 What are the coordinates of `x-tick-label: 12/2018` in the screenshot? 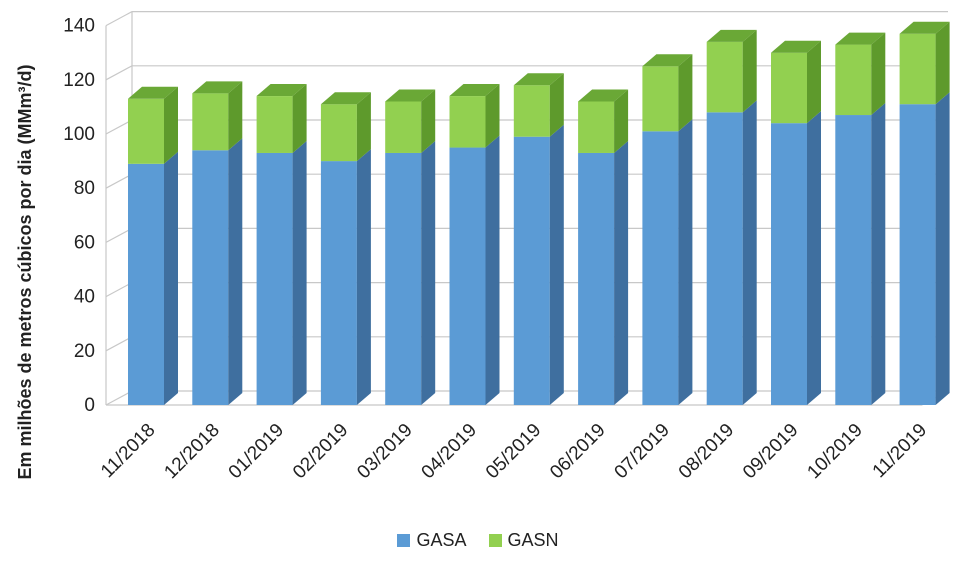 It's located at (191, 451).